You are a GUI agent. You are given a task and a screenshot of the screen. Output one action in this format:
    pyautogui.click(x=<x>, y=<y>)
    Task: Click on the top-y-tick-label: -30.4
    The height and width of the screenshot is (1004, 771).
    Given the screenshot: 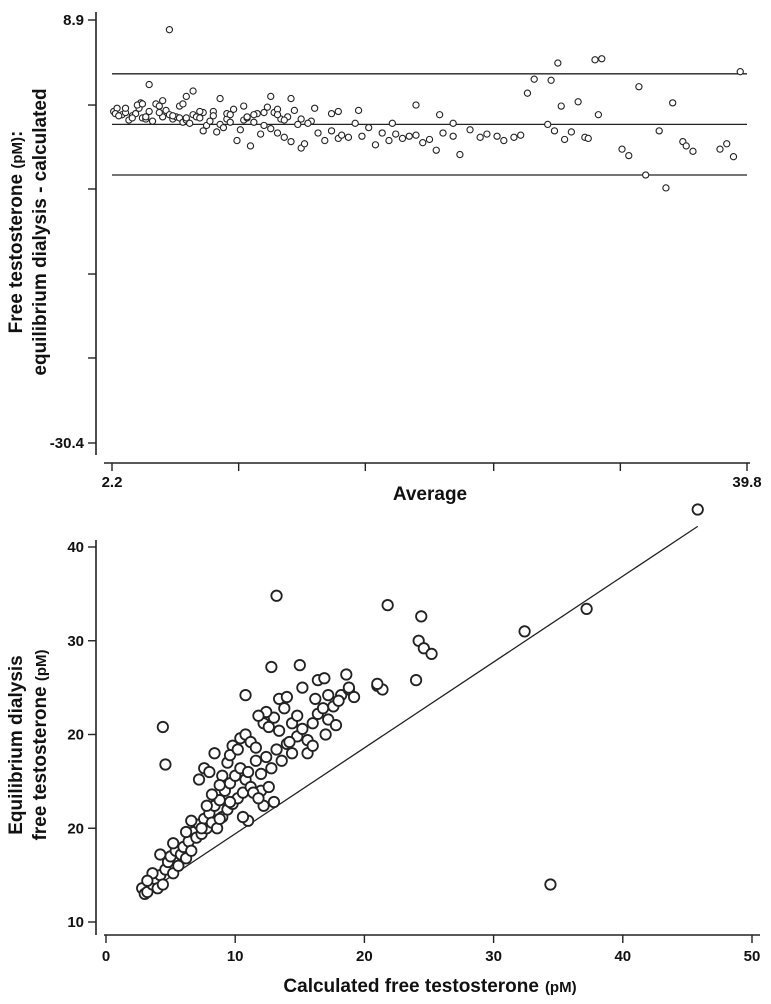 What is the action you would take?
    pyautogui.click(x=67, y=443)
    